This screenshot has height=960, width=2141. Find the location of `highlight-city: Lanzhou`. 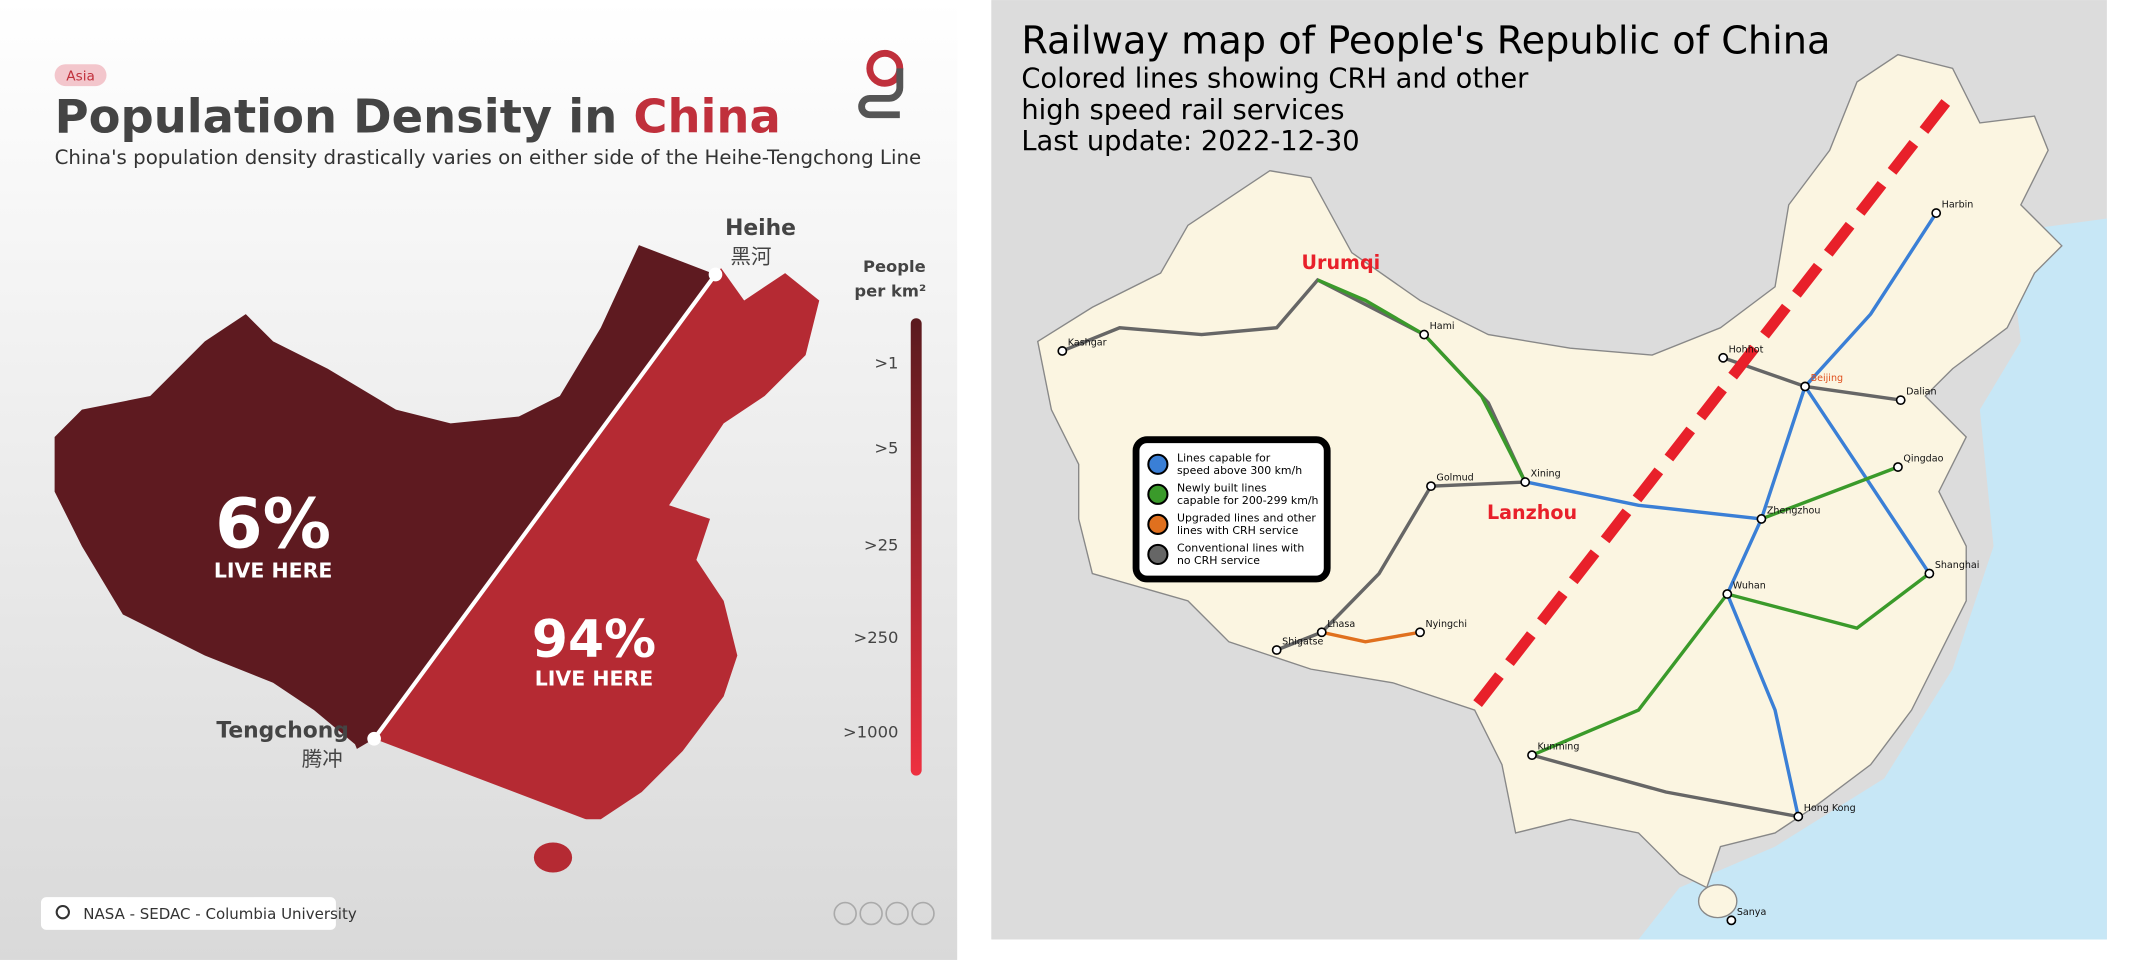

highlight-city: Lanzhou is located at coordinates (1532, 512).